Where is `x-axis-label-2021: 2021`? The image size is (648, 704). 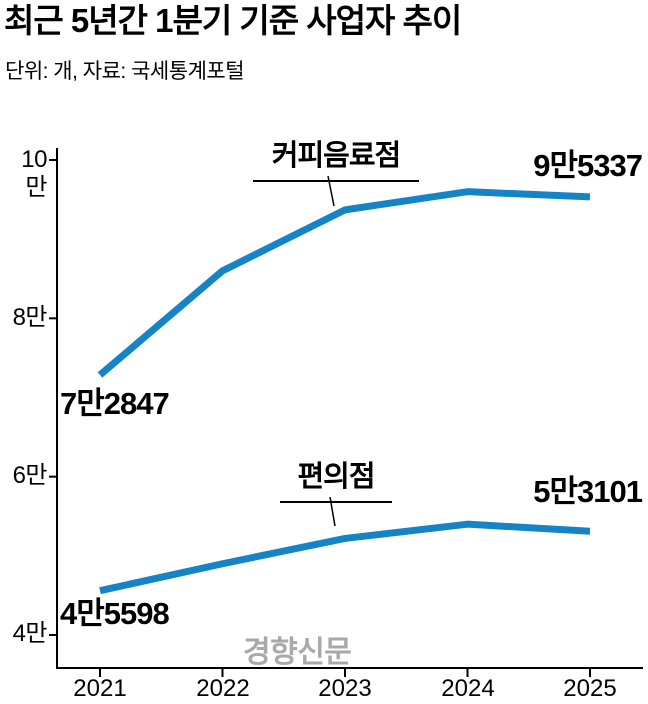 x-axis-label-2021: 2021 is located at coordinates (100, 688).